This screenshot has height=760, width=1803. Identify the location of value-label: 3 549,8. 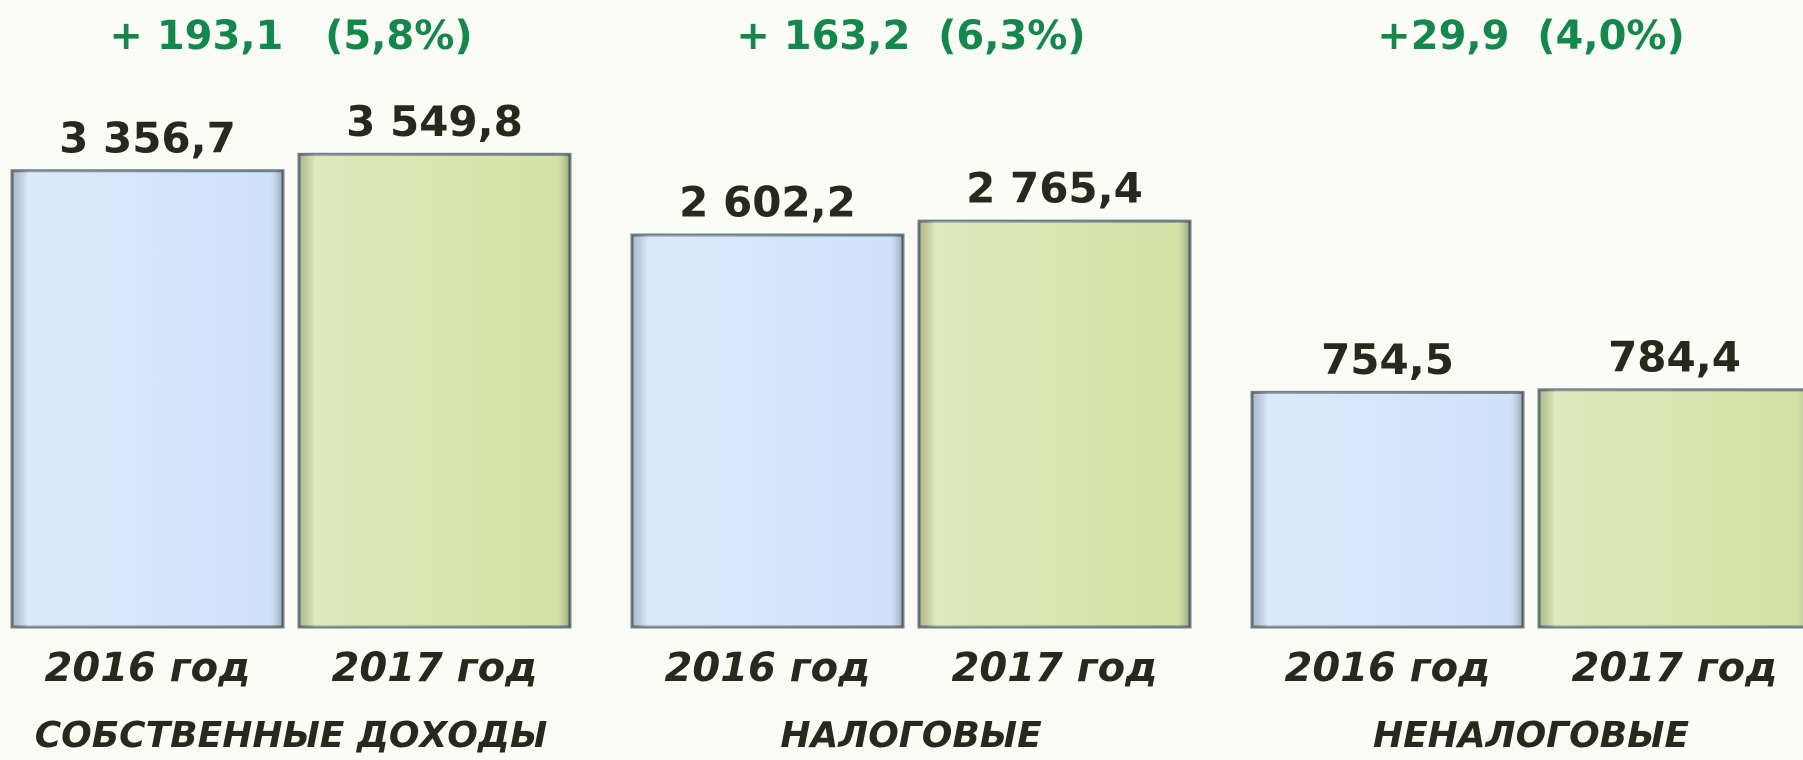
(434, 121).